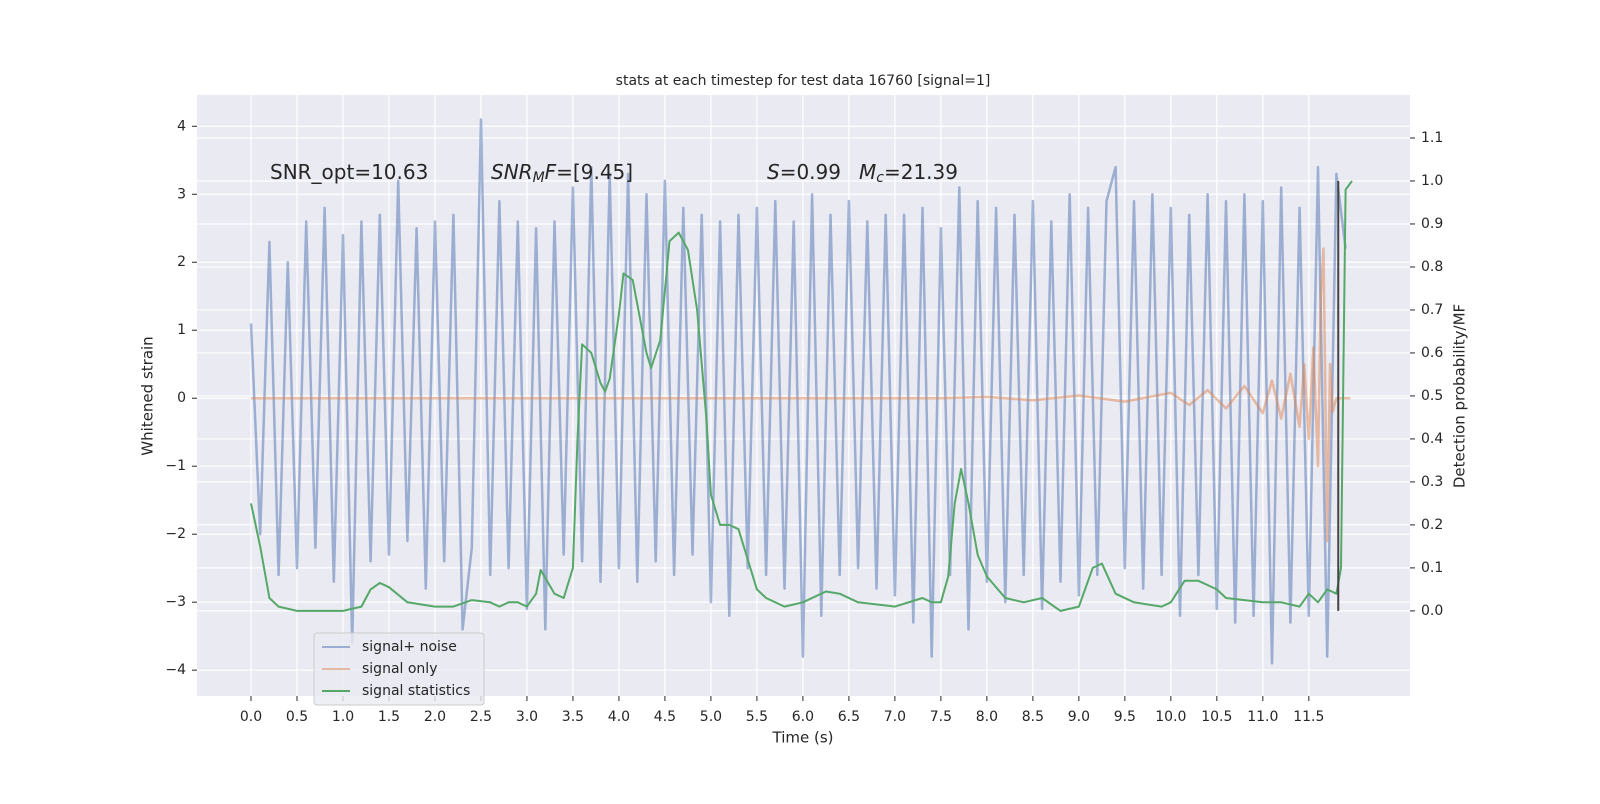  Describe the element at coordinates (175, 670) in the screenshot. I see `y-tick-label: −4` at that location.